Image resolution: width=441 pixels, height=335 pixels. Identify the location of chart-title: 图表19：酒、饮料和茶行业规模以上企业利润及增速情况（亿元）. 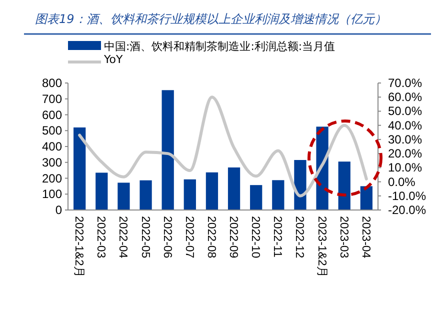
(210, 19).